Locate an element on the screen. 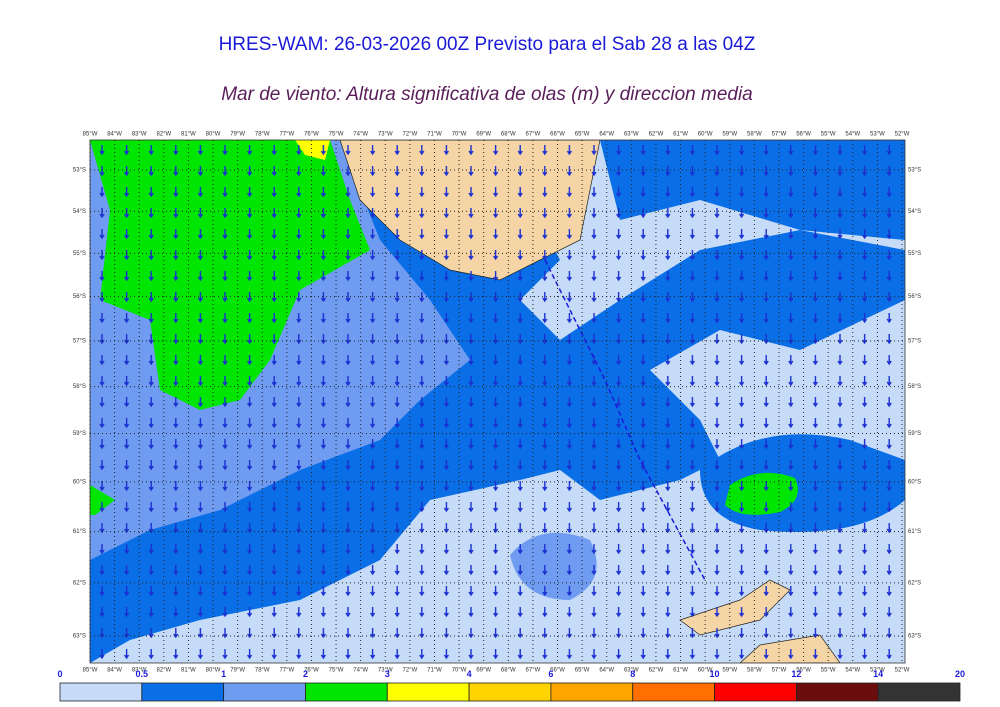  lon-label: 61°W is located at coordinates (680, 671).